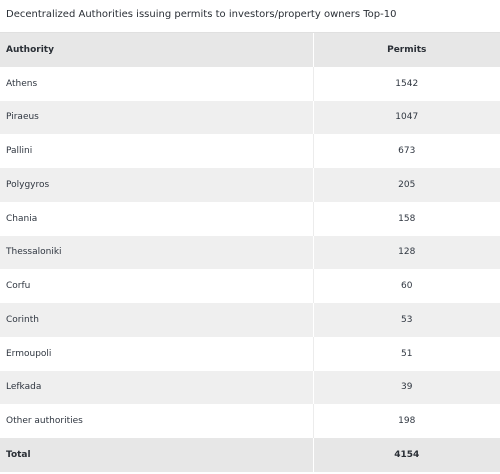 This screenshot has width=500, height=474. Describe the element at coordinates (406, 117) in the screenshot. I see `permits-cell: 1047` at that location.